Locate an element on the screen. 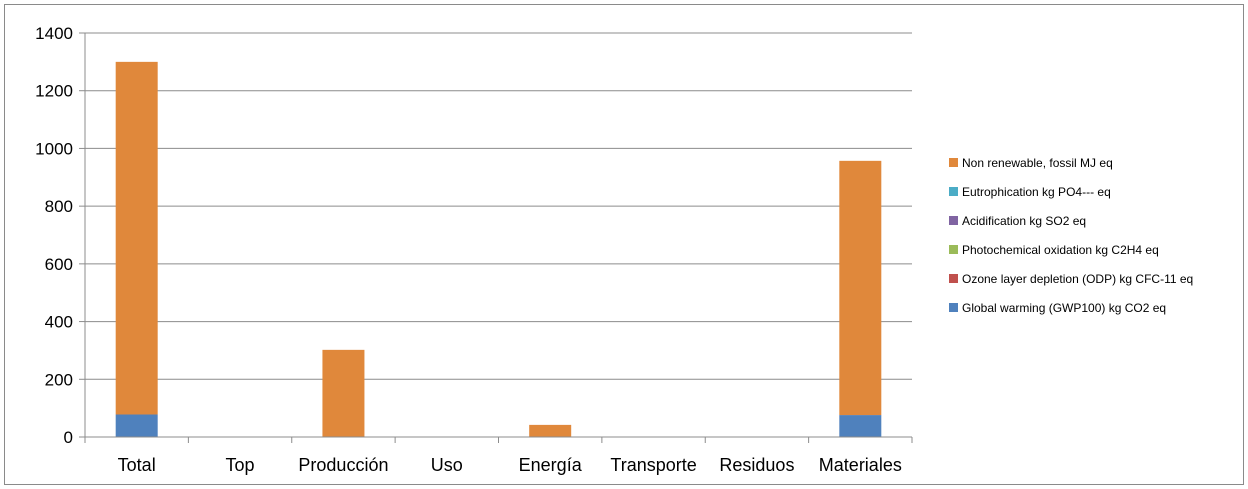 This screenshot has width=1248, height=489. legend-item: Eutrophication kg PO4--- eq is located at coordinates (1030, 192).